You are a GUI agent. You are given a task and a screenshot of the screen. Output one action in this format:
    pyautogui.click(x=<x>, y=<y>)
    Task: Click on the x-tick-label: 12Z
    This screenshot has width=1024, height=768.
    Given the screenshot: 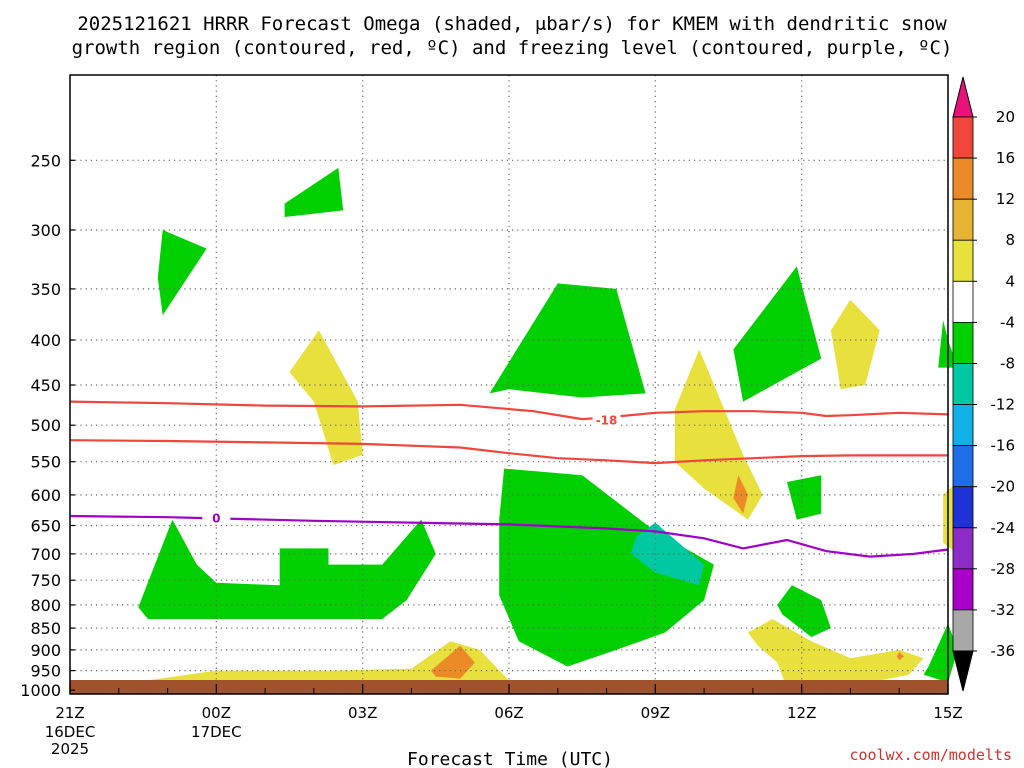 What is the action you would take?
    pyautogui.click(x=801, y=713)
    